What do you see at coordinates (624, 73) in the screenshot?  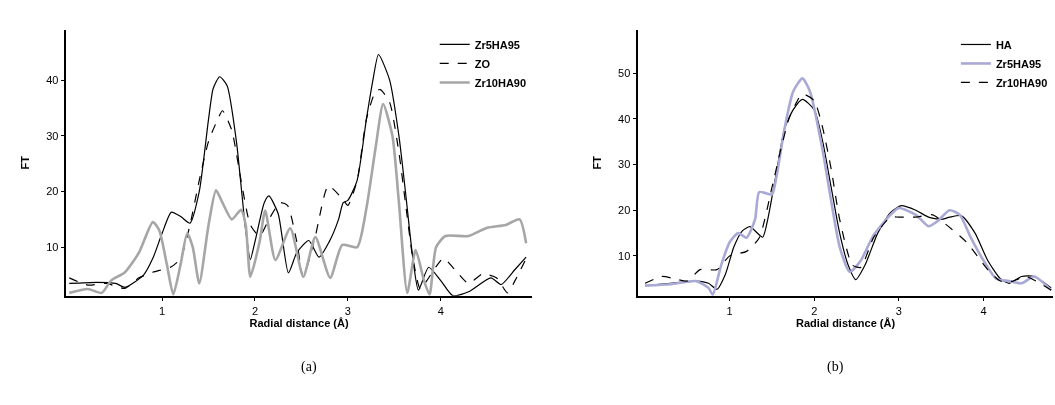 I see `y-tick-label: 50` at bounding box center [624, 73].